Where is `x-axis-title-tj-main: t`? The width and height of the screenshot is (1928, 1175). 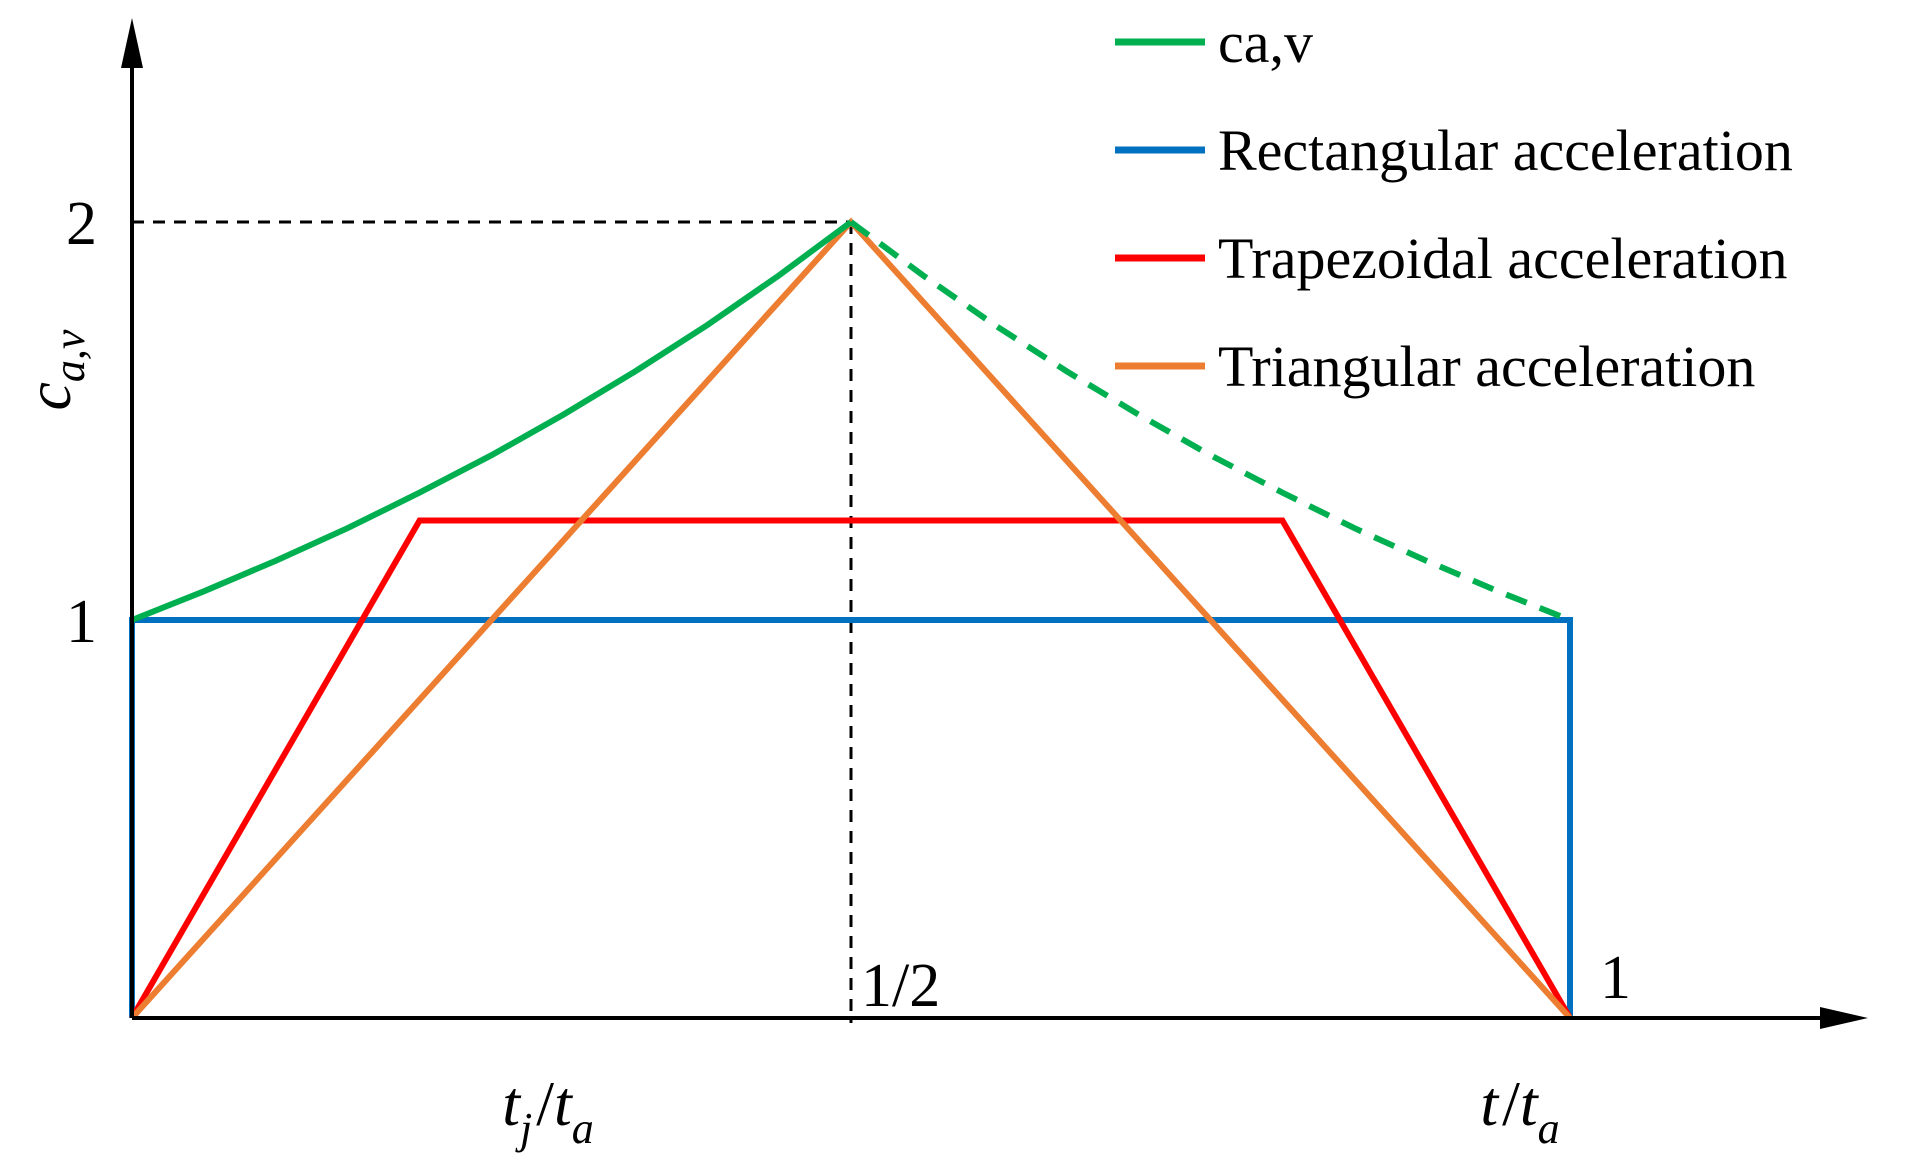
x-axis-title-tj-main: t is located at coordinates (512, 1103).